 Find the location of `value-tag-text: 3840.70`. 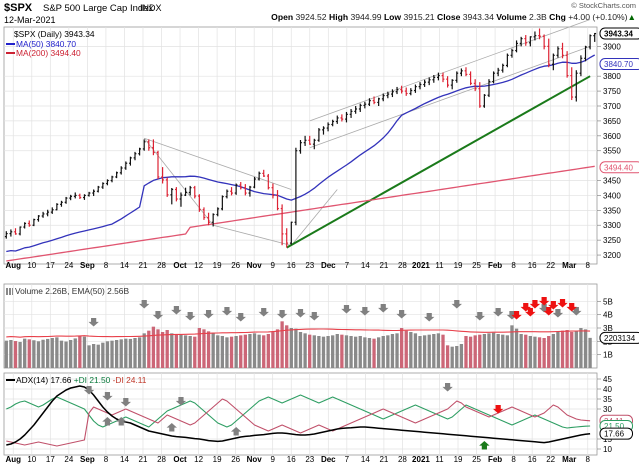

value-tag-text: 3840.70 is located at coordinates (618, 64).